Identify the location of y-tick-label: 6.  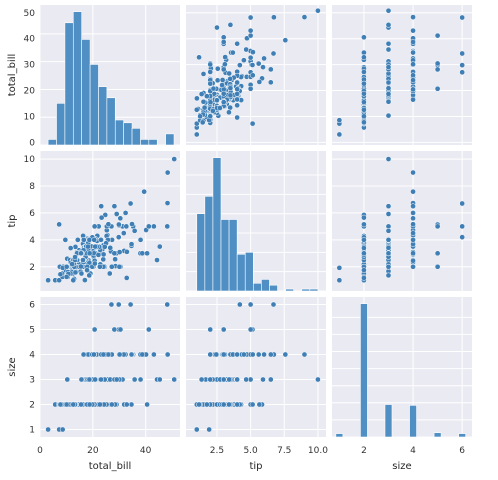
(32, 306).